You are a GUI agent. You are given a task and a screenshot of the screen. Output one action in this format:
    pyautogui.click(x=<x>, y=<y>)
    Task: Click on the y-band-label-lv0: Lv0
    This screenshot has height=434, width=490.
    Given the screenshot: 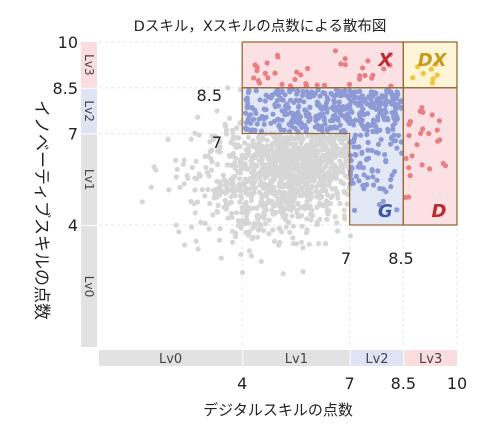 What is the action you would take?
    pyautogui.click(x=89, y=286)
    